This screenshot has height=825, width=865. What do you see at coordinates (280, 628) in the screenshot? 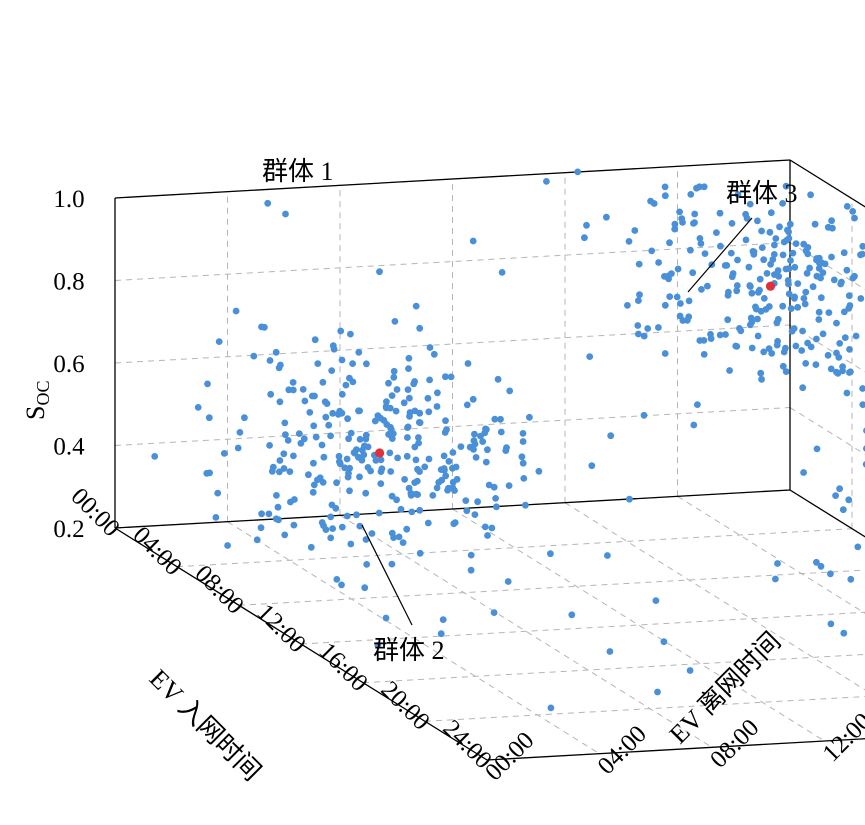
I see `x-tick-label: 12:00` at bounding box center [280, 628].